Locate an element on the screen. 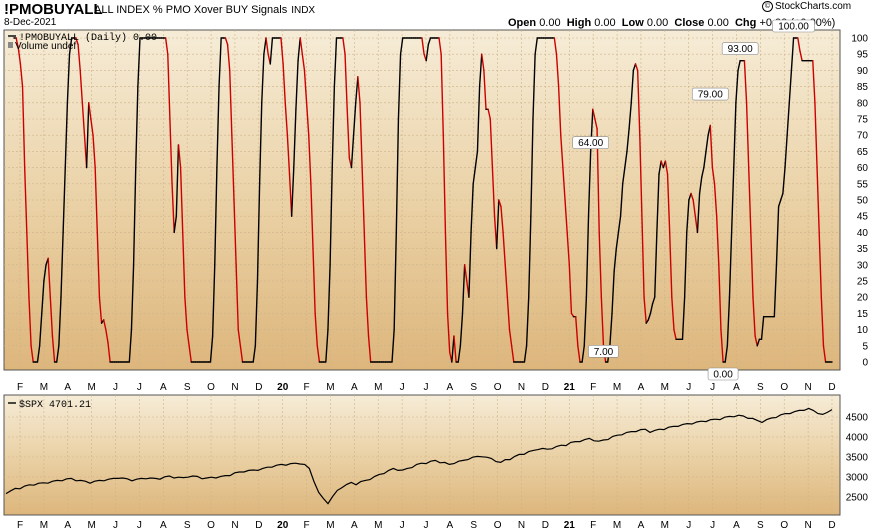  x-tick-label: F is located at coordinates (20, 387).